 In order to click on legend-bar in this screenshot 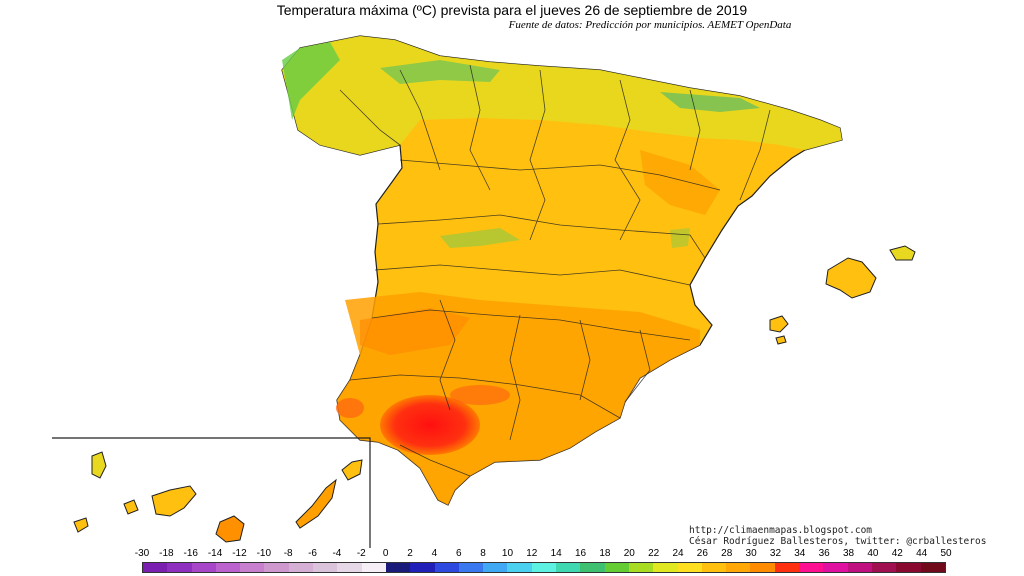, I will do `click(544, 567)`.